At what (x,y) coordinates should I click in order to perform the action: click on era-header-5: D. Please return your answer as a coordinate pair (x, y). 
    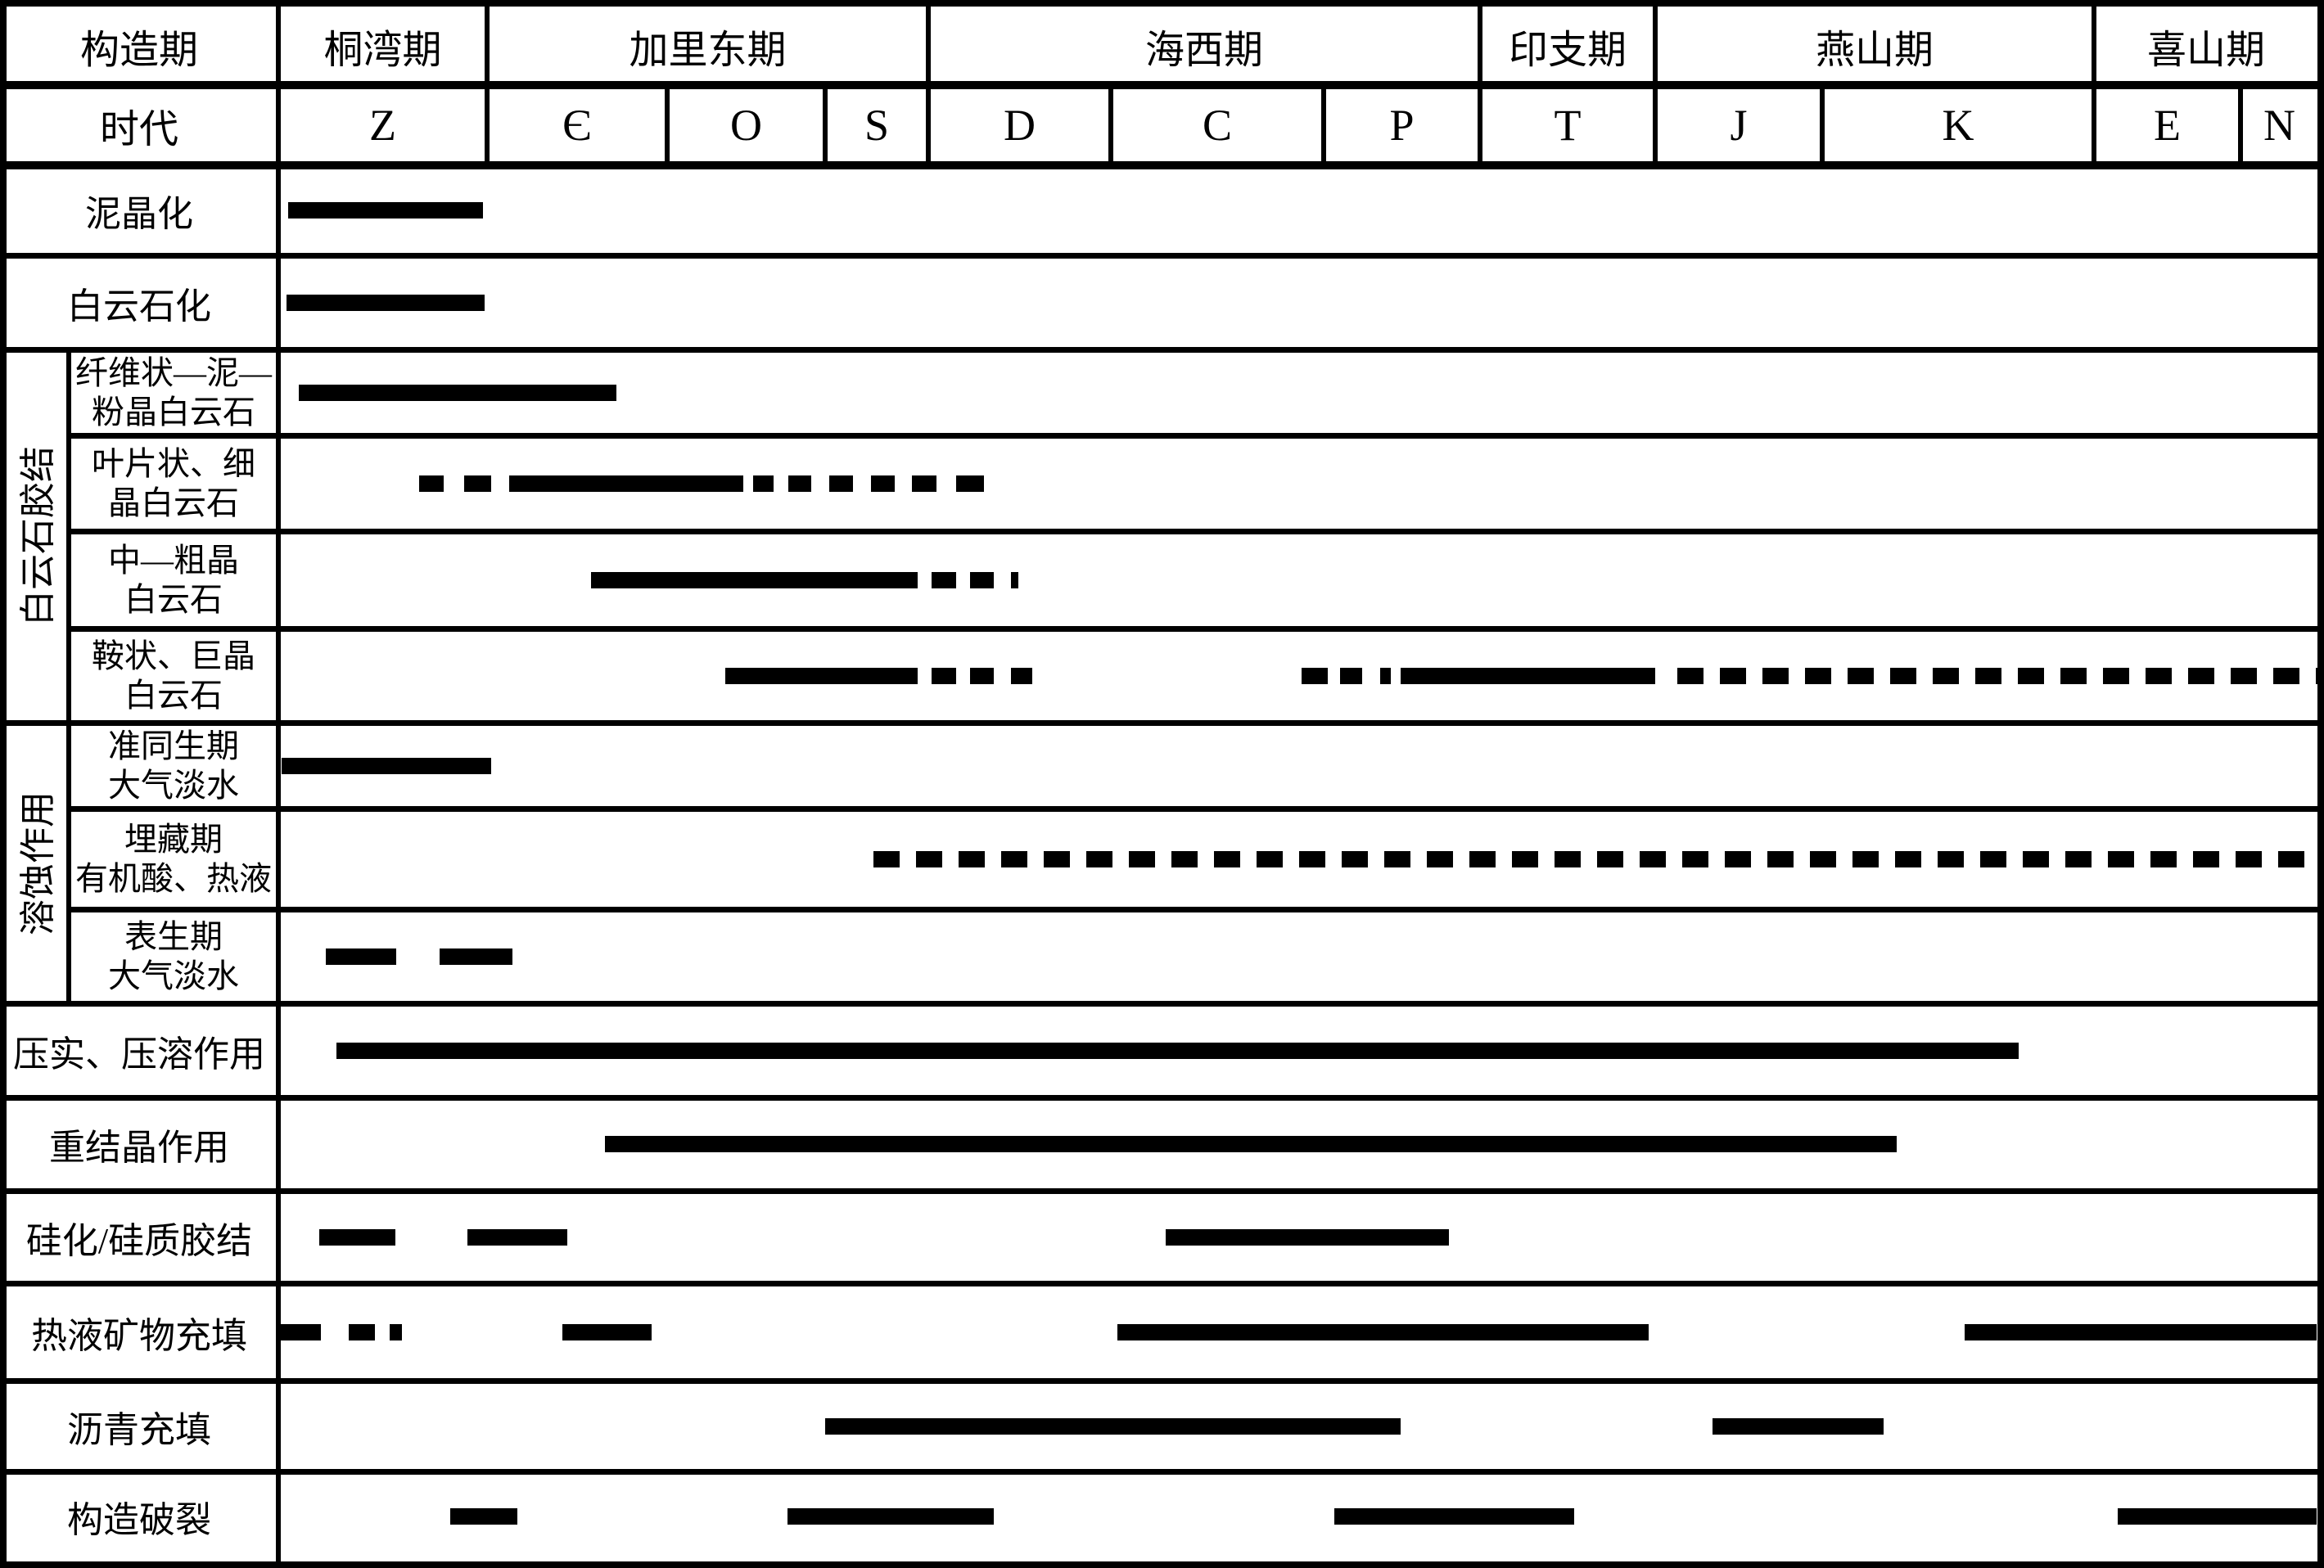
    Looking at the image, I should click on (1020, 125).